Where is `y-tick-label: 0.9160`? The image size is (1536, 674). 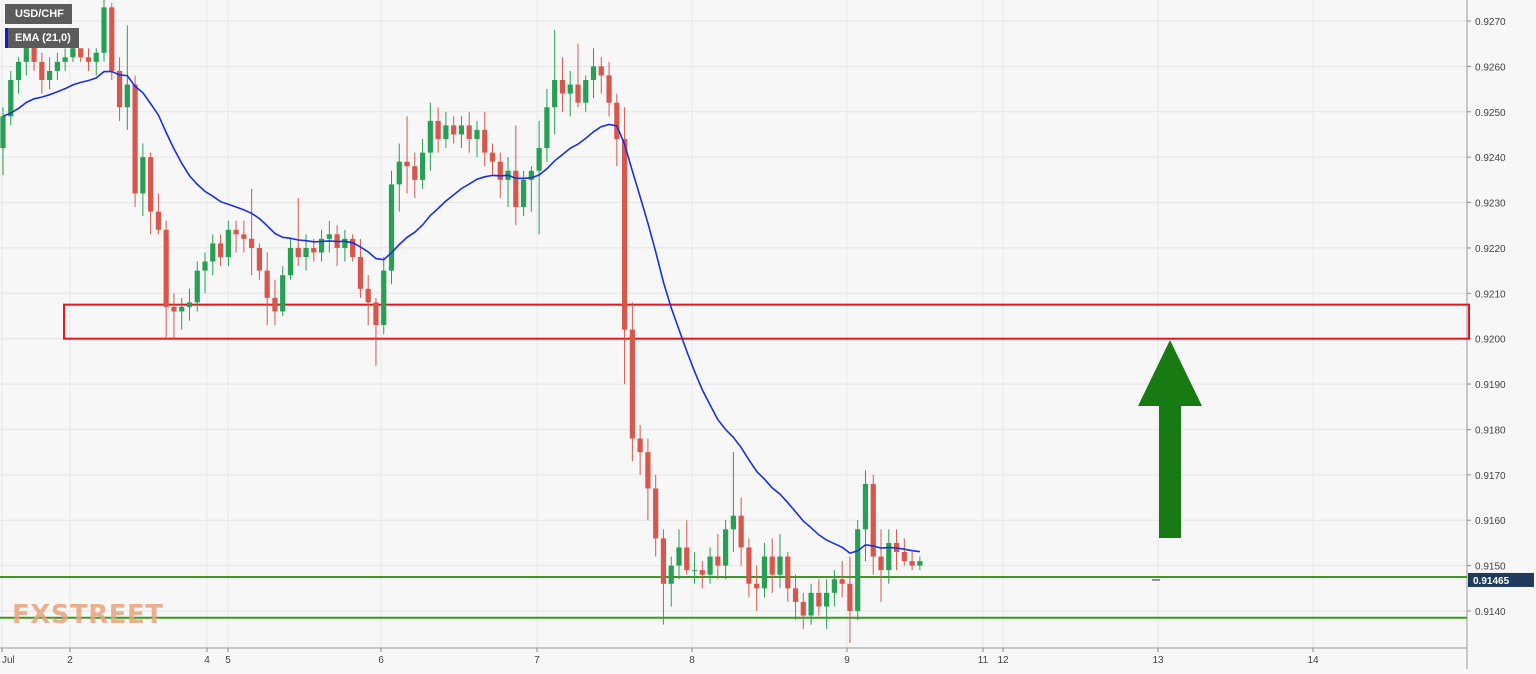 y-tick-label: 0.9160 is located at coordinates (1490, 521).